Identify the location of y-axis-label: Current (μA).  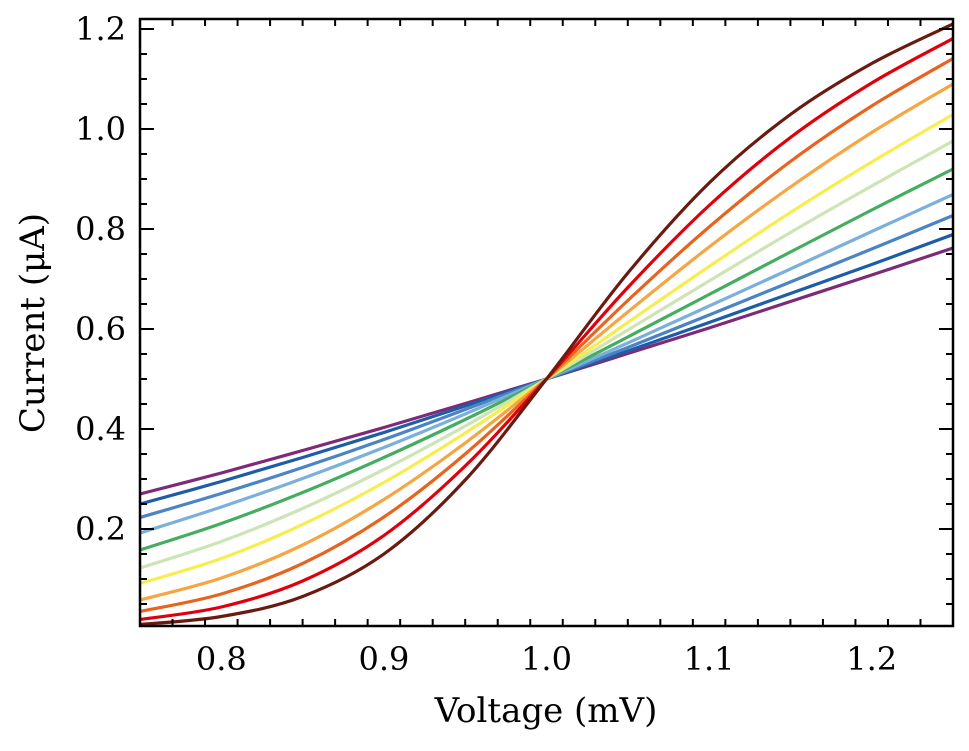
(33, 323).